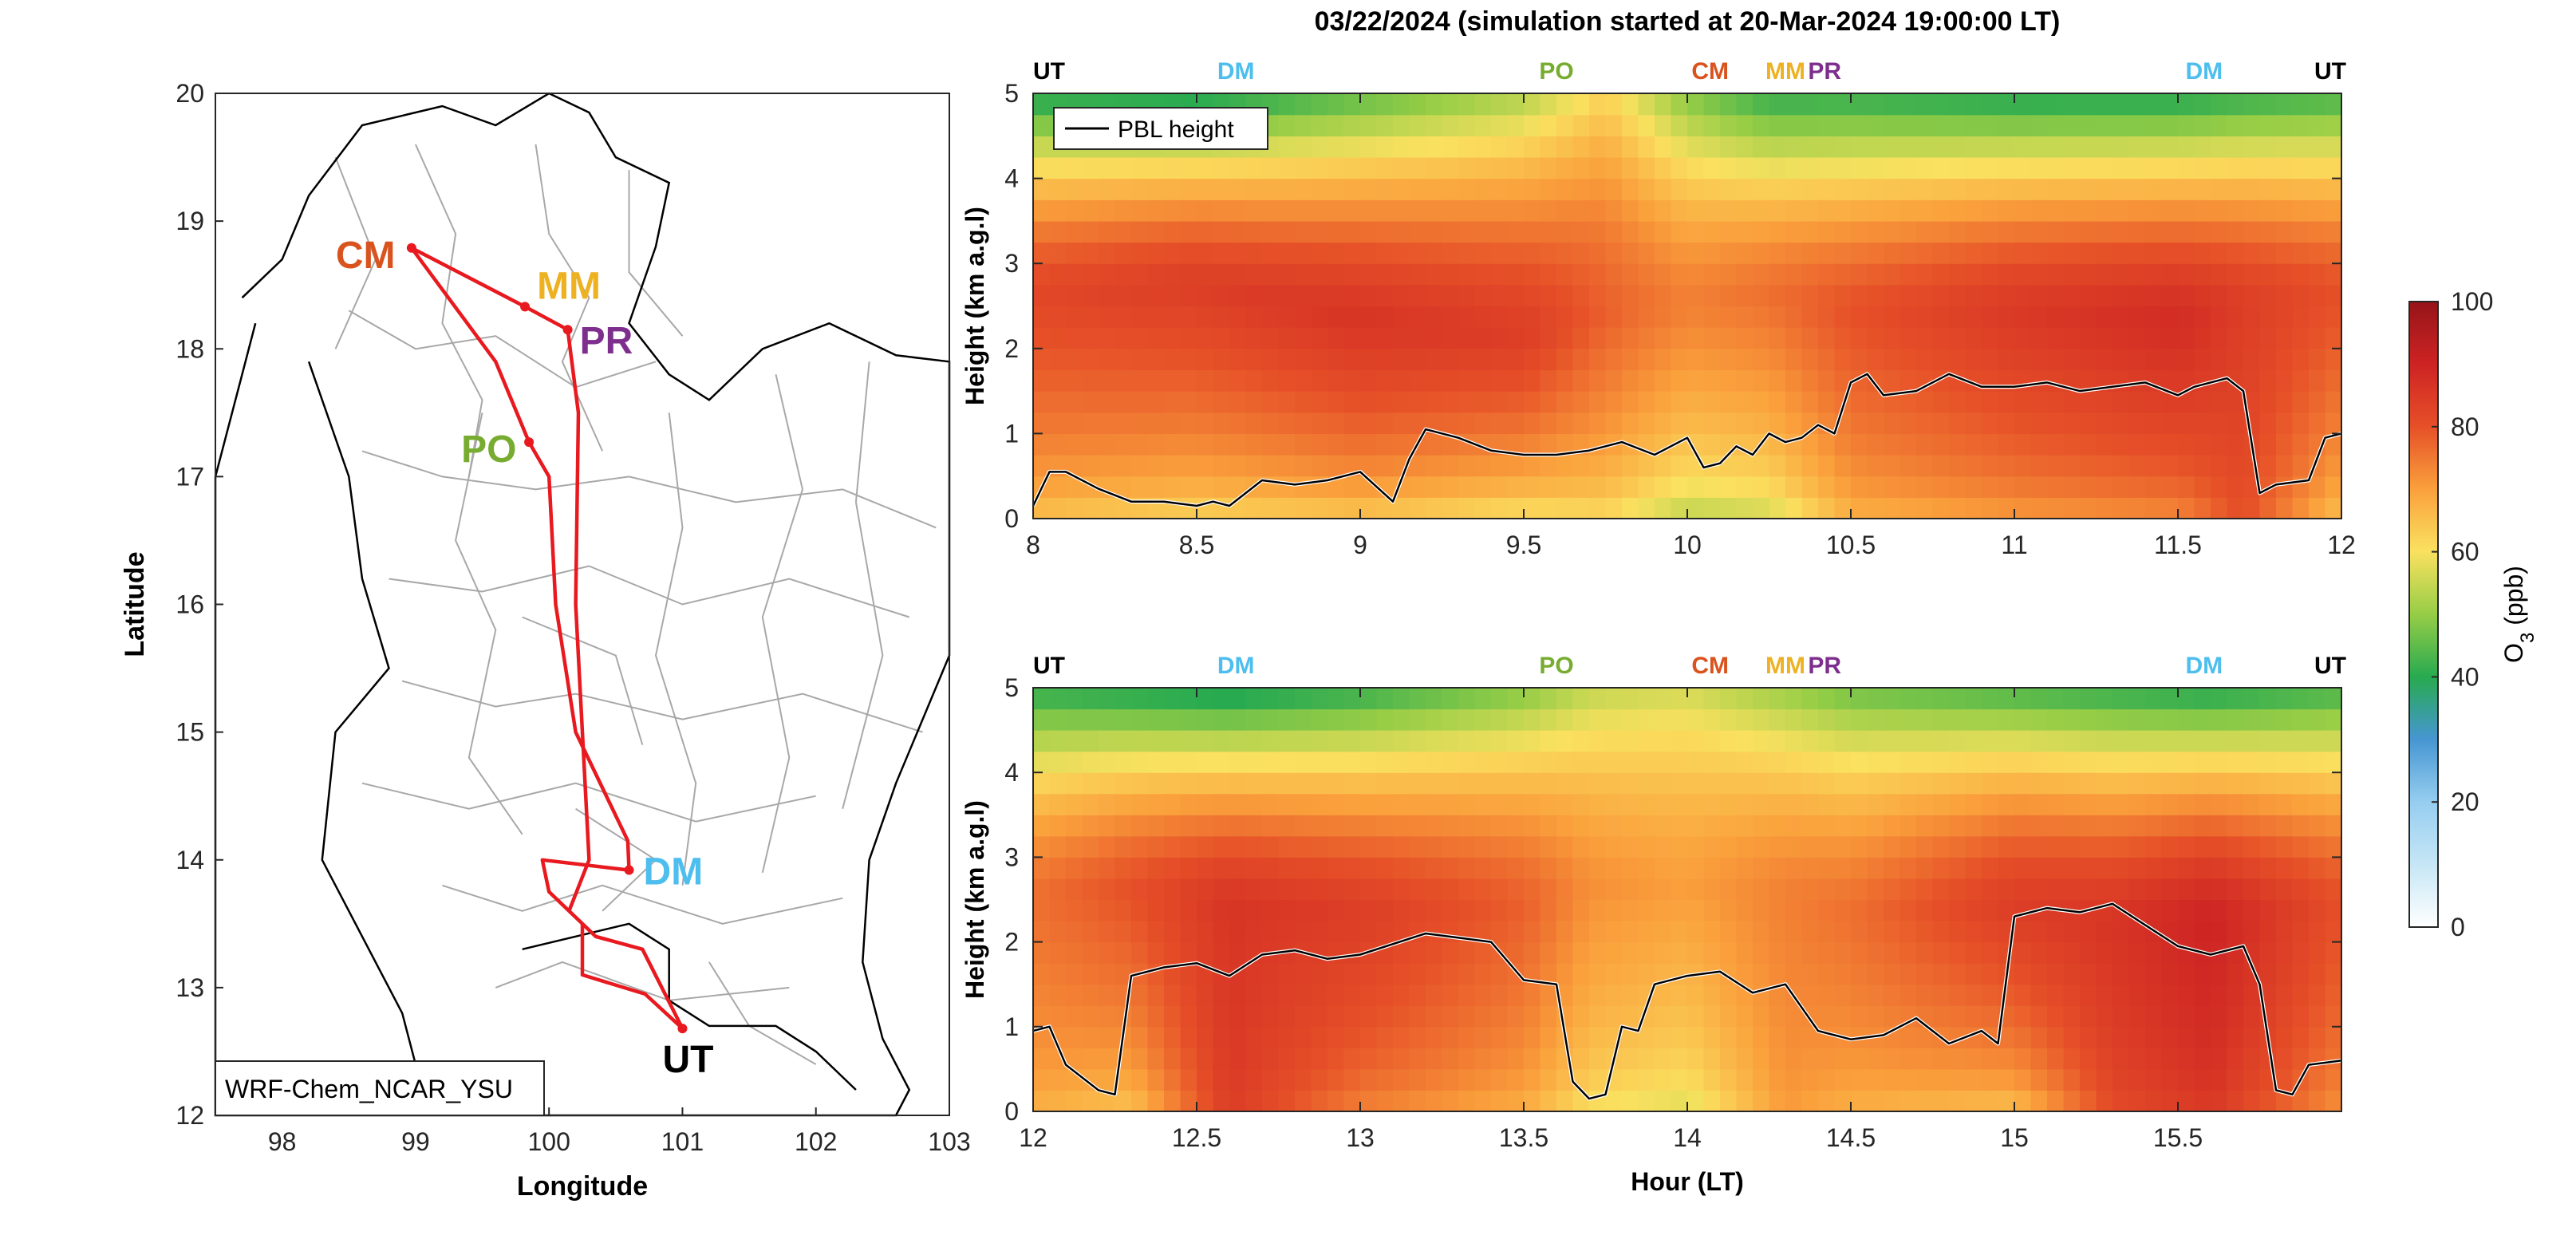 The image size is (2576, 1251). Describe the element at coordinates (675, 649) in the screenshot. I see `province-border` at that location.